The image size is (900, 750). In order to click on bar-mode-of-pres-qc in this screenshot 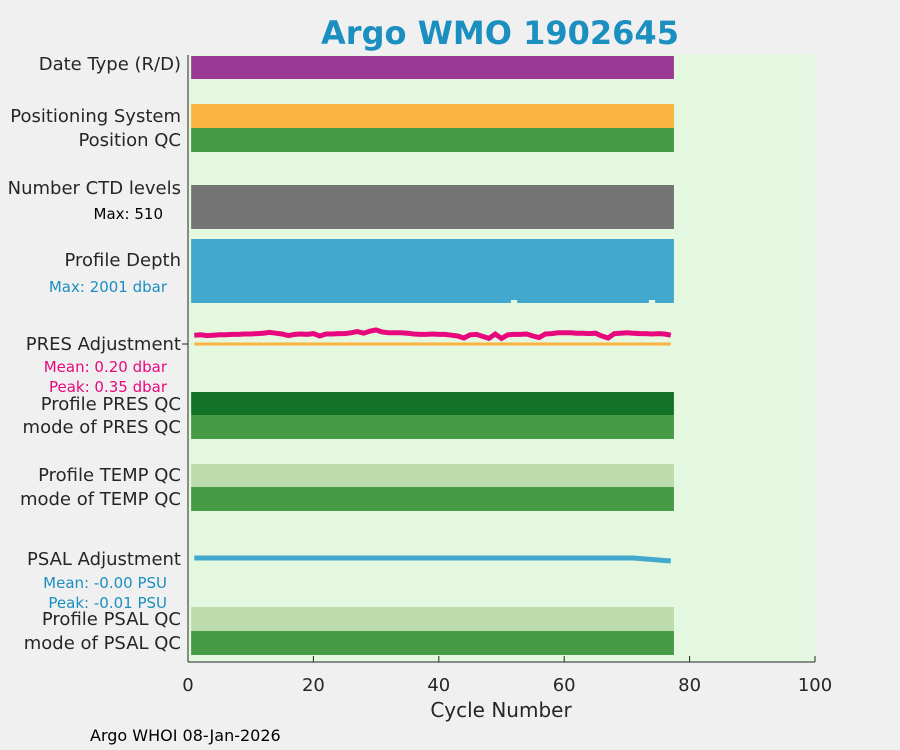, I will do `click(432, 427)`.